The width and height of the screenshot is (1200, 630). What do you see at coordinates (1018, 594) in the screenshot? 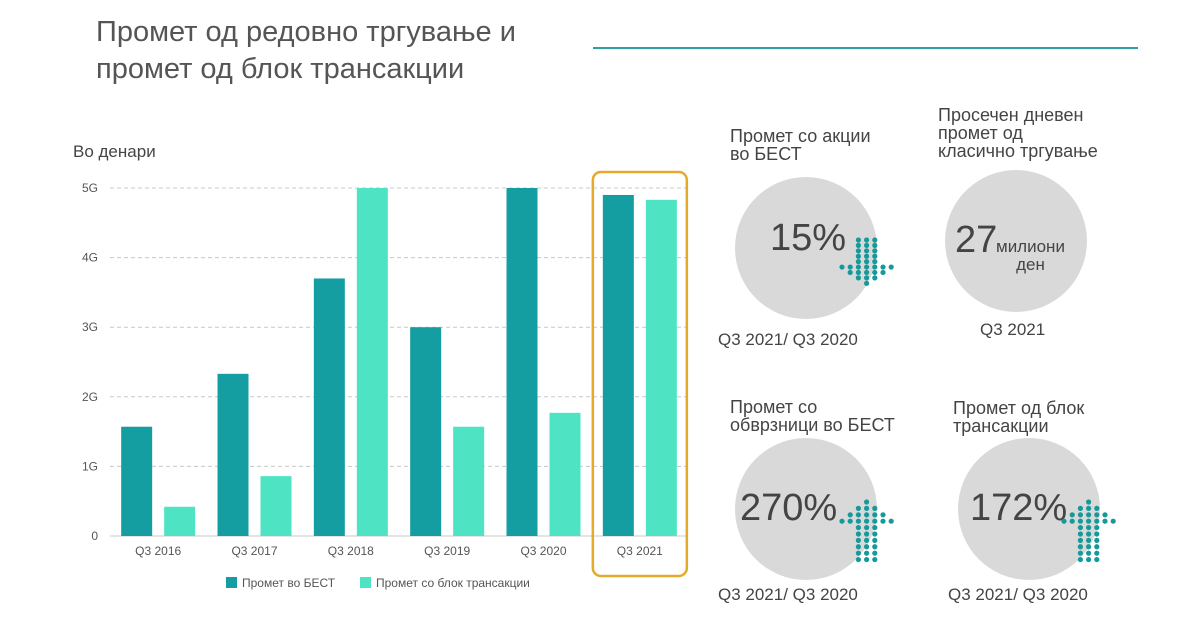
I see `kpi-block-trades-period: Q3 2021/ Q3 2020` at bounding box center [1018, 594].